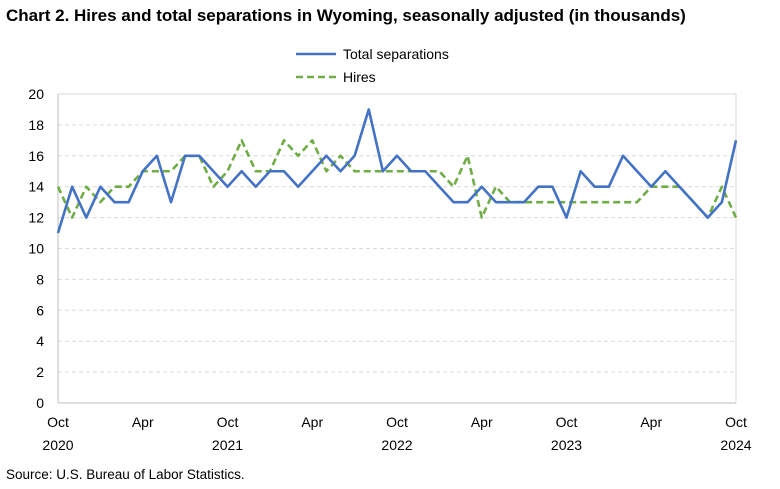  I want to click on y-tick-label-14: 14, so click(36, 187).